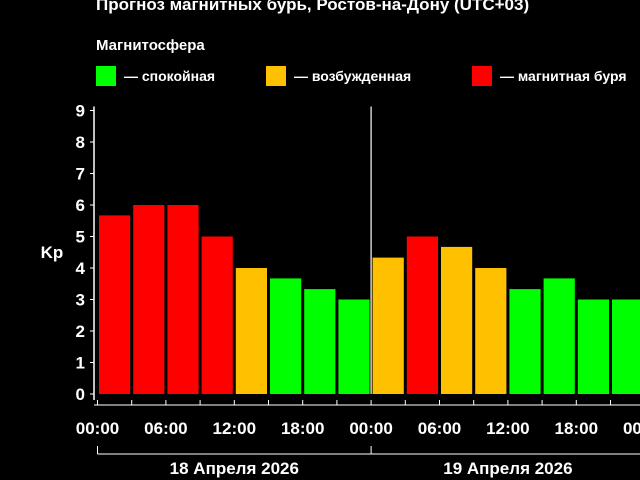 The height and width of the screenshot is (480, 640). What do you see at coordinates (81, 268) in the screenshot?
I see `y-tick-label: 4` at bounding box center [81, 268].